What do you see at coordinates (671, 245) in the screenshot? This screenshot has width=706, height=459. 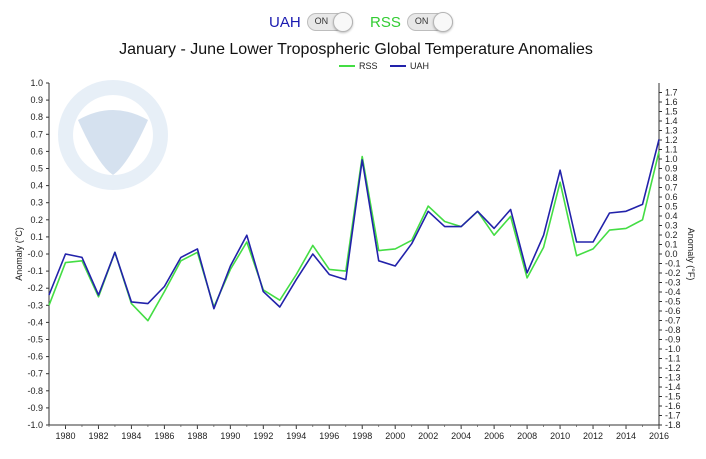 I see `y-right-tick-label: 0.1` at bounding box center [671, 245].